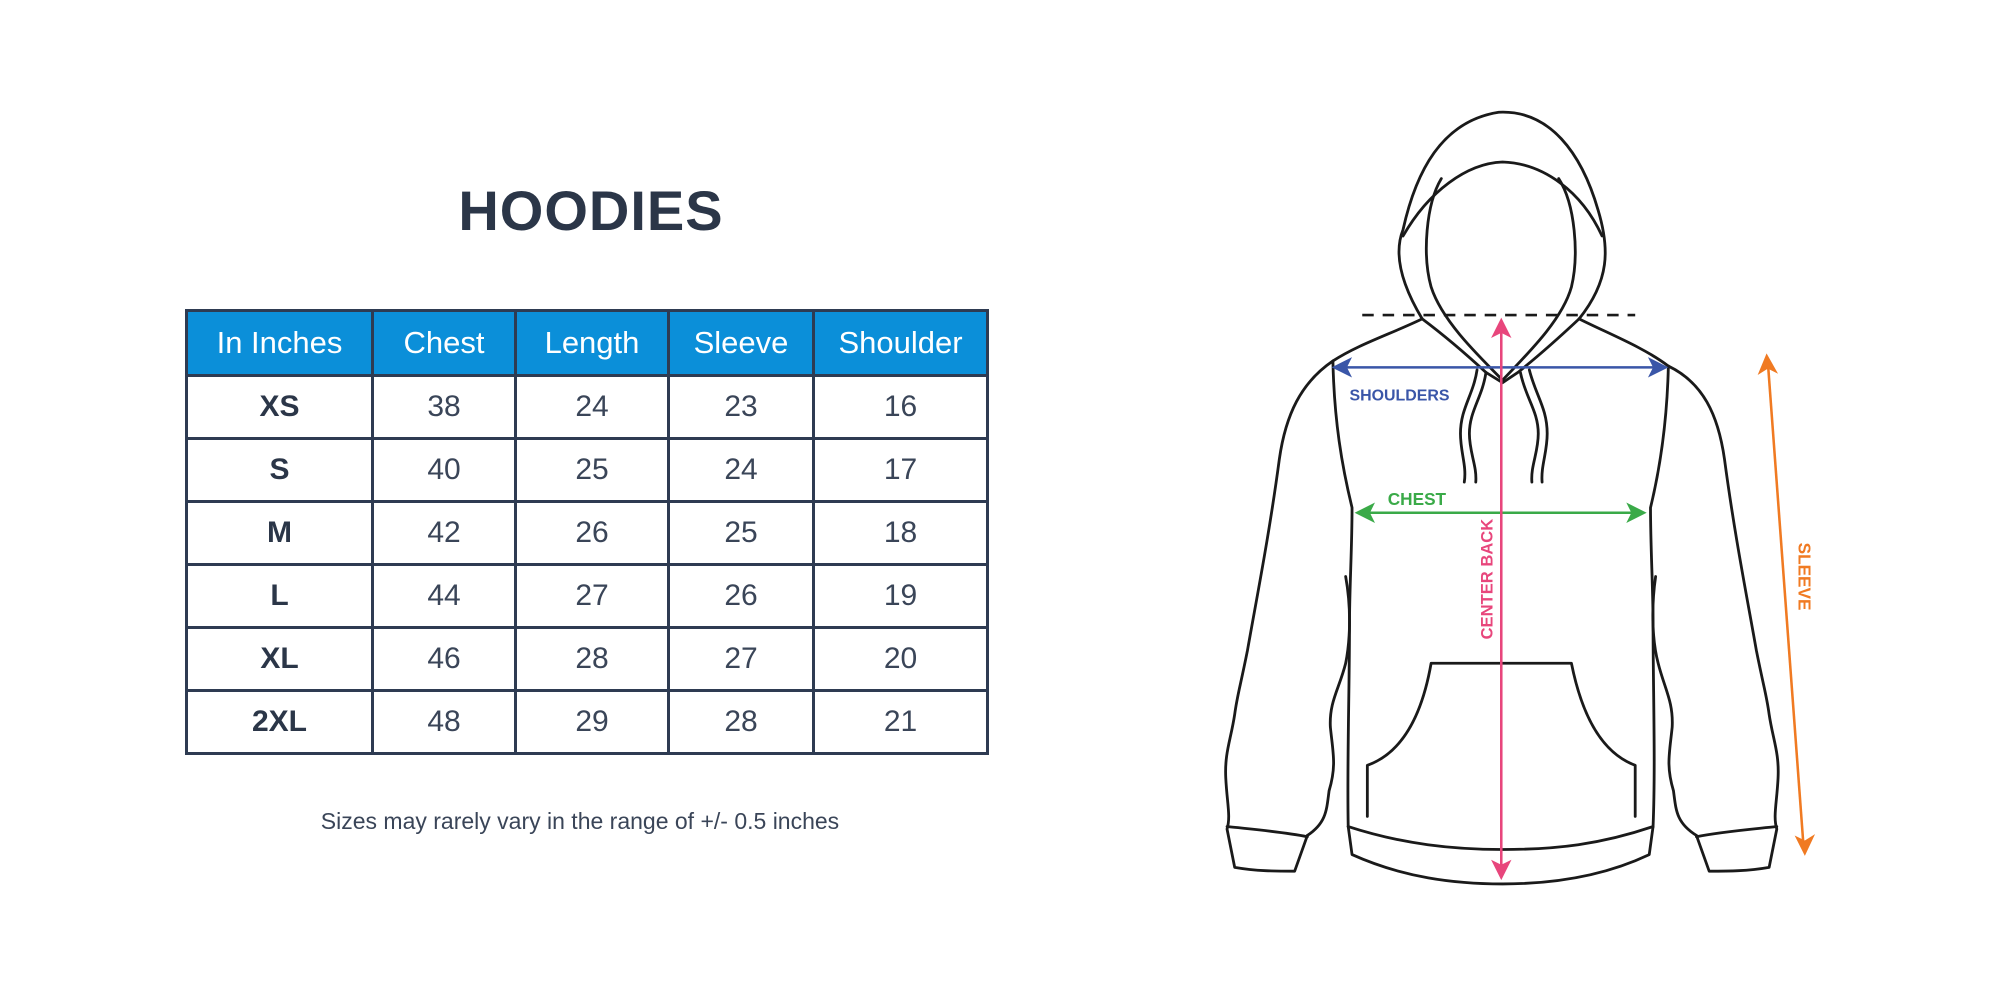 The image size is (2000, 1000). What do you see at coordinates (279, 659) in the screenshot?
I see `size-cell: XL` at bounding box center [279, 659].